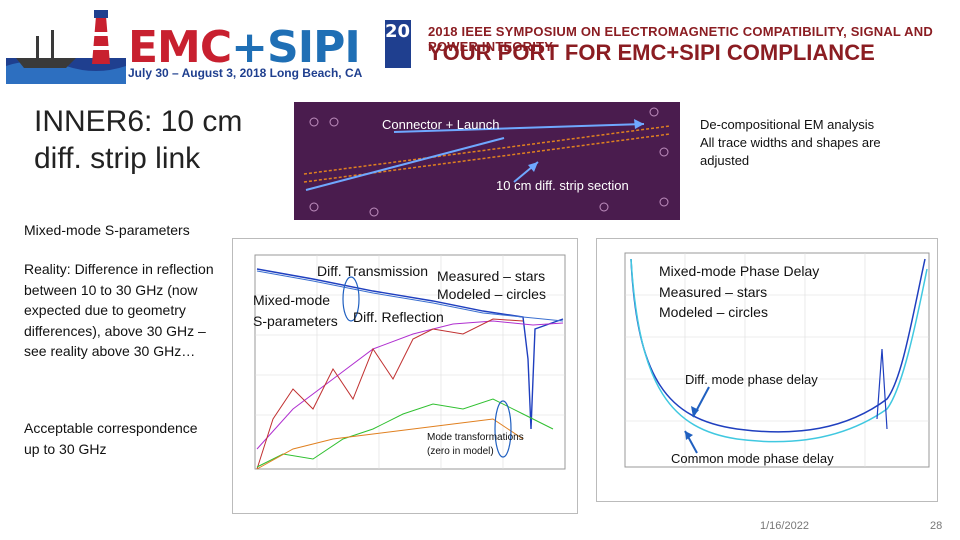  Describe the element at coordinates (713, 292) in the screenshot. I see `phase-measured-label: Measured – stars` at that location.